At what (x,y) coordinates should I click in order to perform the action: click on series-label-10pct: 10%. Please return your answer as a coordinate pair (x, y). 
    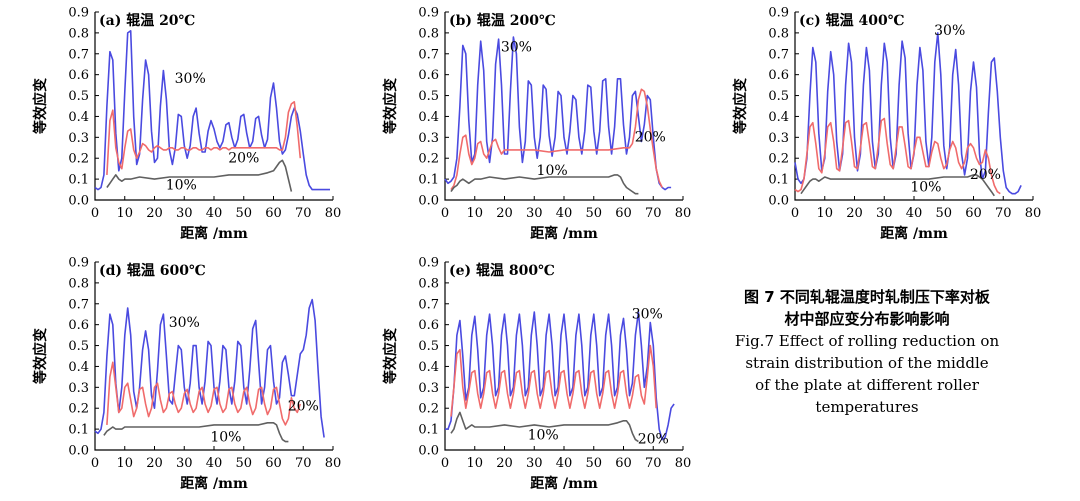
    Looking at the image, I should click on (543, 436).